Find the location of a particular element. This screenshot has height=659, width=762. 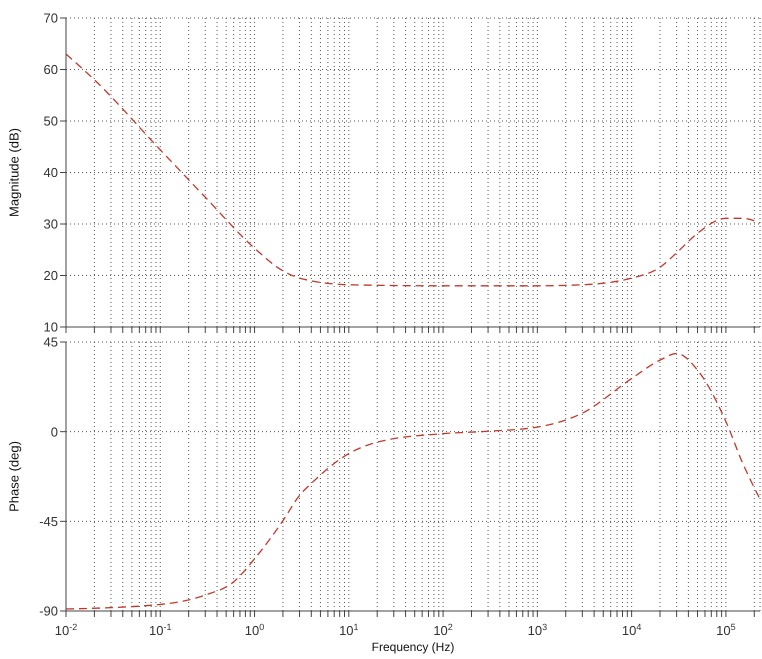

y-tick-label: 60 is located at coordinates (51, 70).